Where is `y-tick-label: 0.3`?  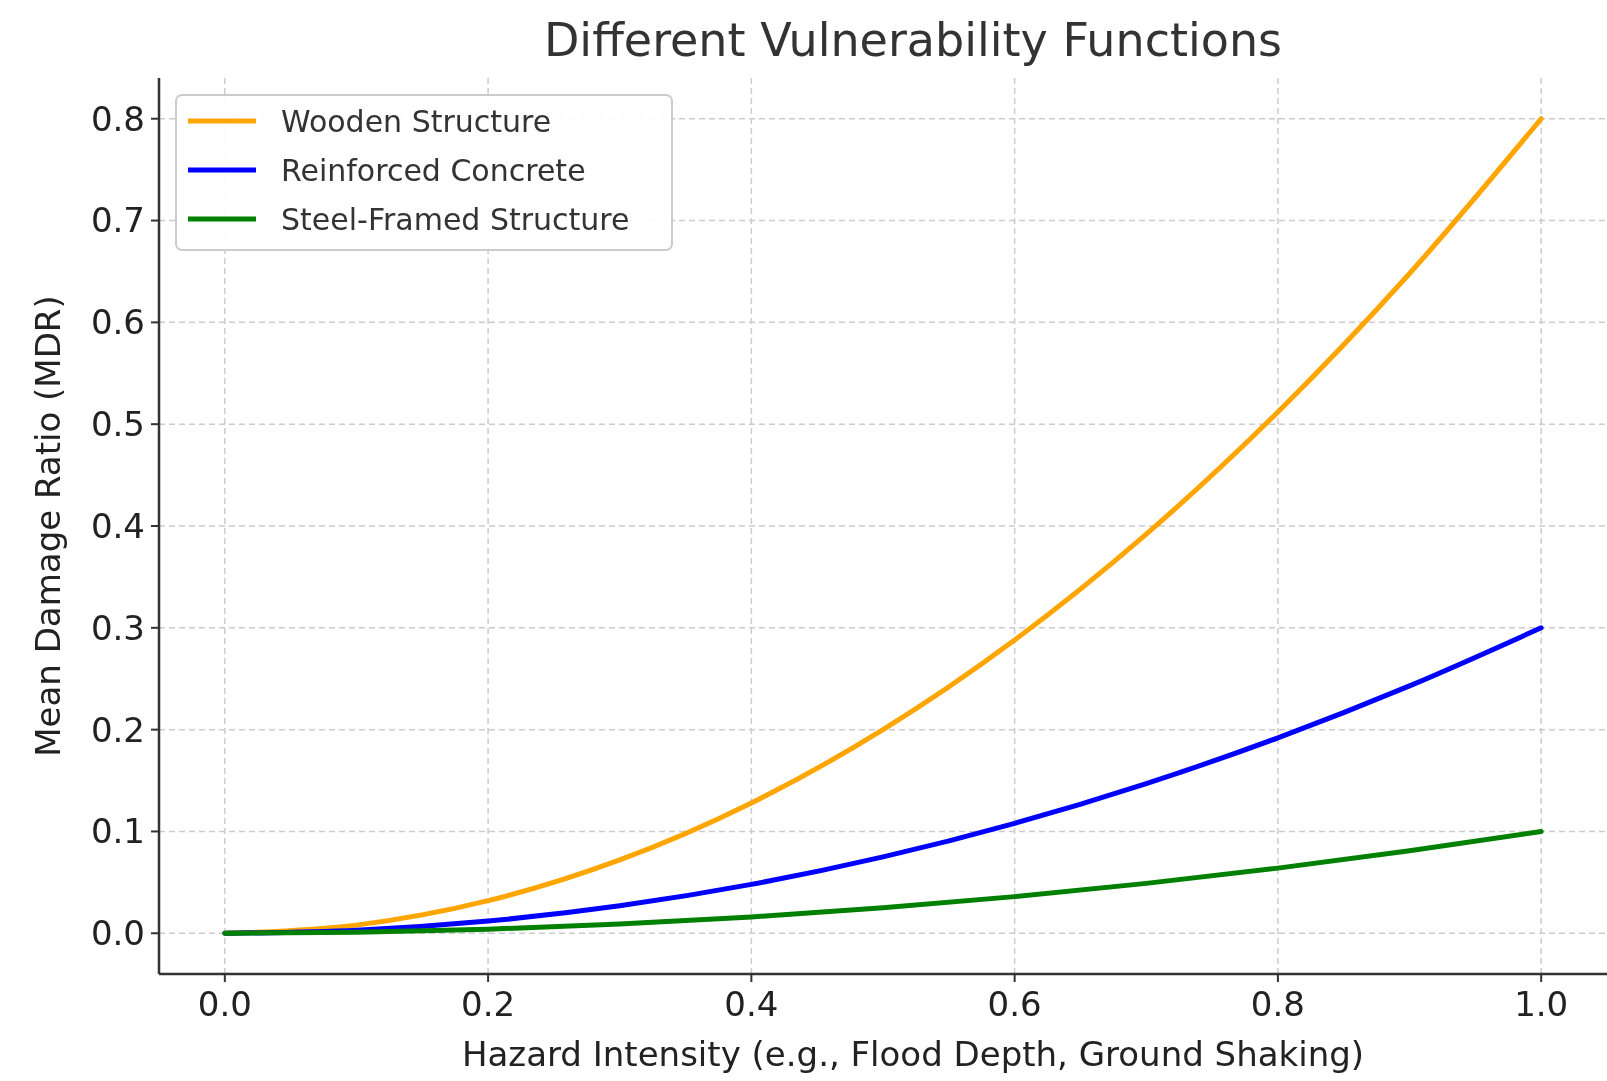 y-tick-label: 0.3 is located at coordinates (117, 627).